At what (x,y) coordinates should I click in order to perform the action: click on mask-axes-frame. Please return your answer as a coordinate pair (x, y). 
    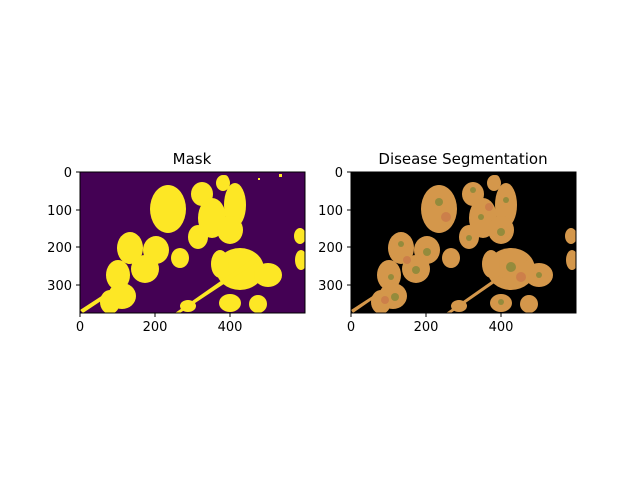
    Looking at the image, I should click on (192, 242).